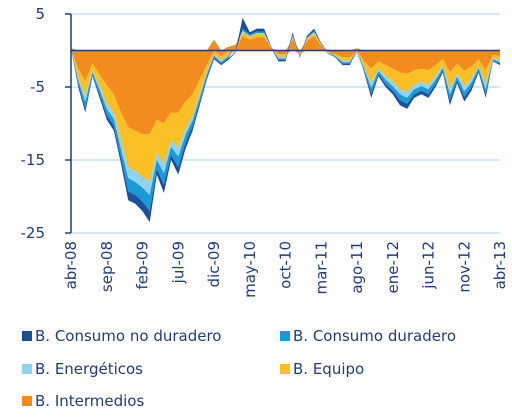  Describe the element at coordinates (33, 233) in the screenshot. I see `y-tick-label: -25` at that location.